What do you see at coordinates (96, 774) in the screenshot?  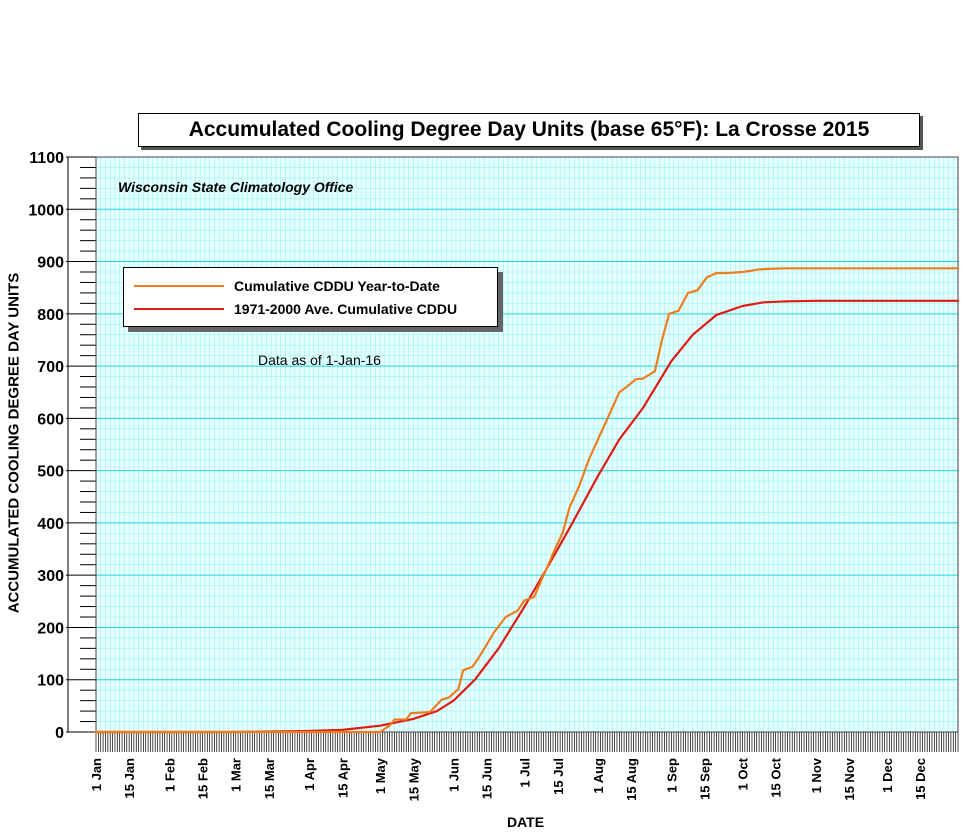 I see `x-tick-label: 1 Jan` at bounding box center [96, 774].